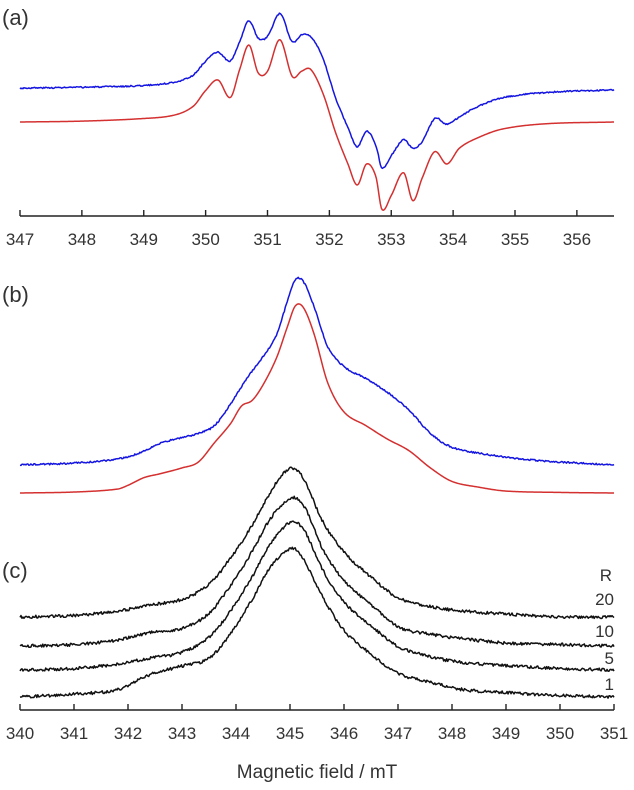 The height and width of the screenshot is (790, 634). I want to click on curve-label-r-10: 10, so click(604, 631).